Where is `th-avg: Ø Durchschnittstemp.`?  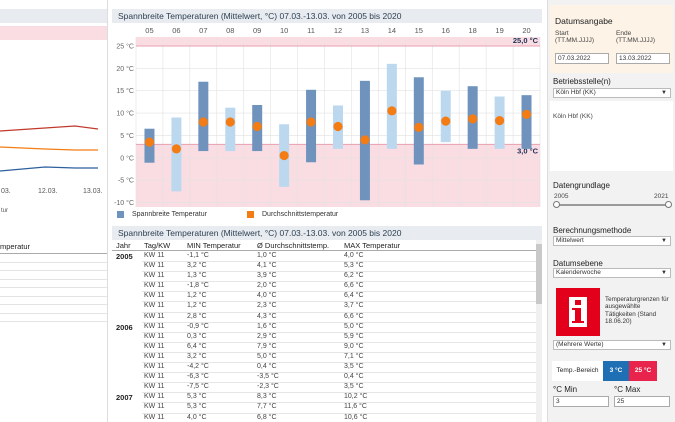 th-avg: Ø Durchschnittstemp. is located at coordinates (293, 245).